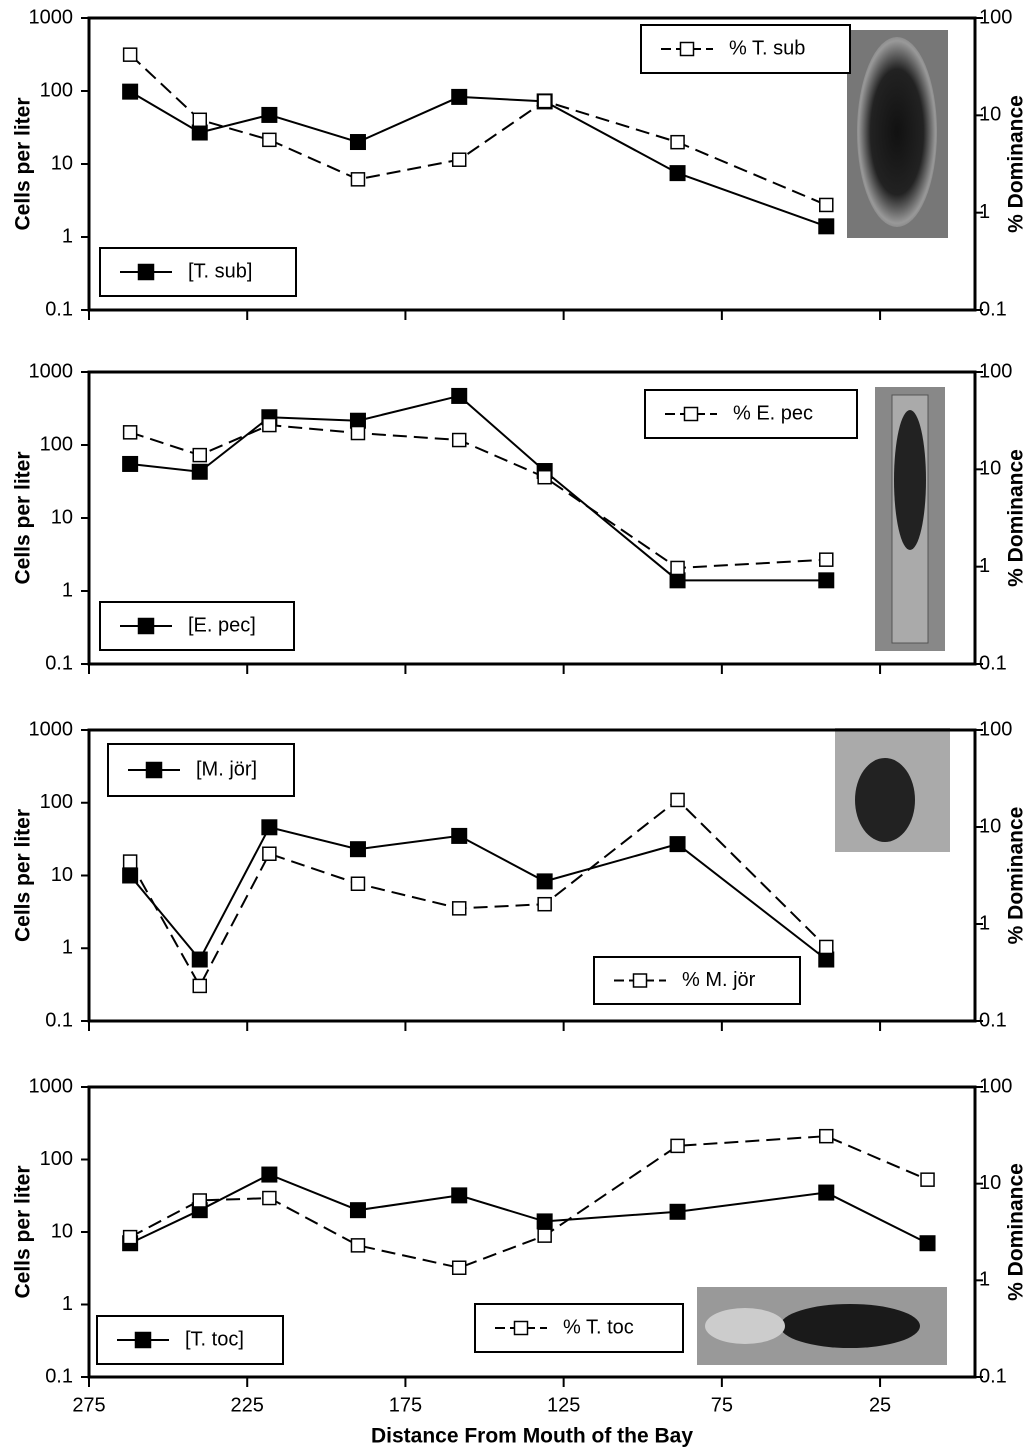  I want to click on legend: [M. jör], so click(201, 770).